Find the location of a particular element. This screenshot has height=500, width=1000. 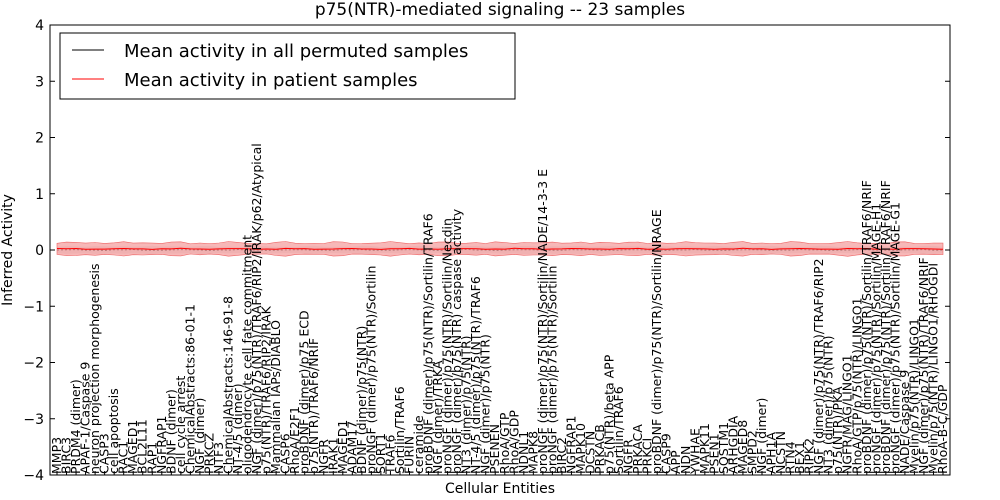

x-tick-label: APP is located at coordinates (675, 462).